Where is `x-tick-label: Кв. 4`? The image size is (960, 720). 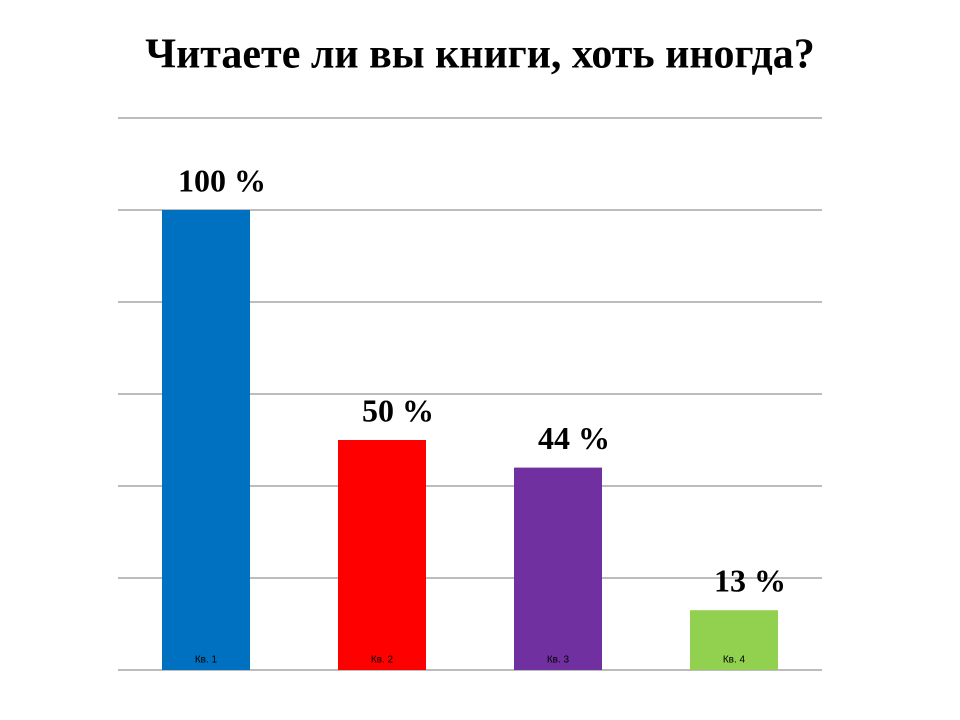 x-tick-label: Кв. 4 is located at coordinates (734, 660).